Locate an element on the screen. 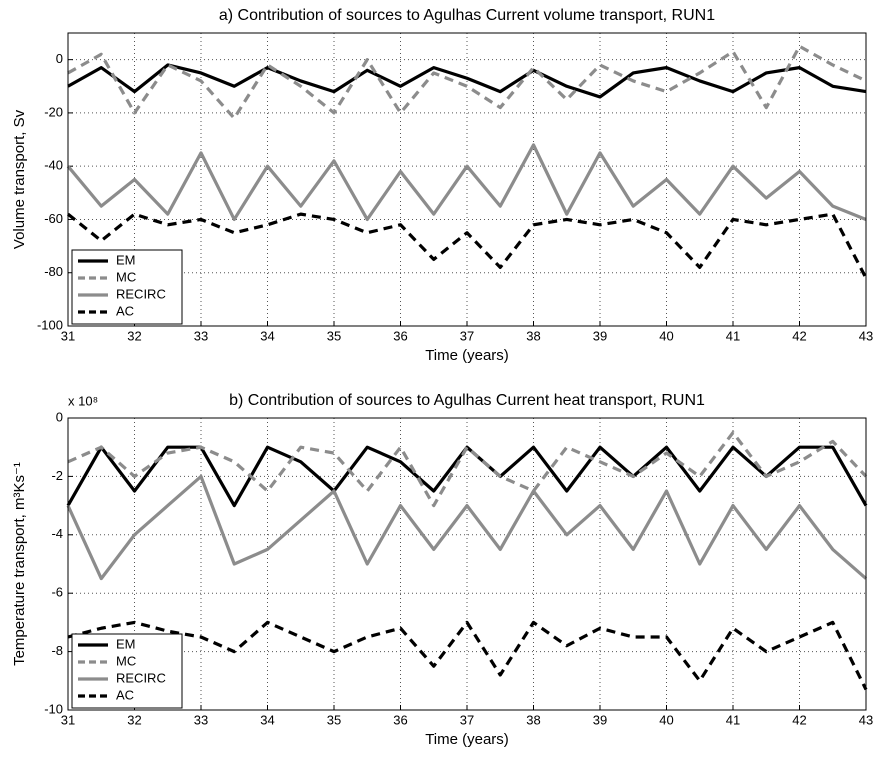 This screenshot has width=878, height=757. annotation: x 10⁸ is located at coordinates (83, 400).